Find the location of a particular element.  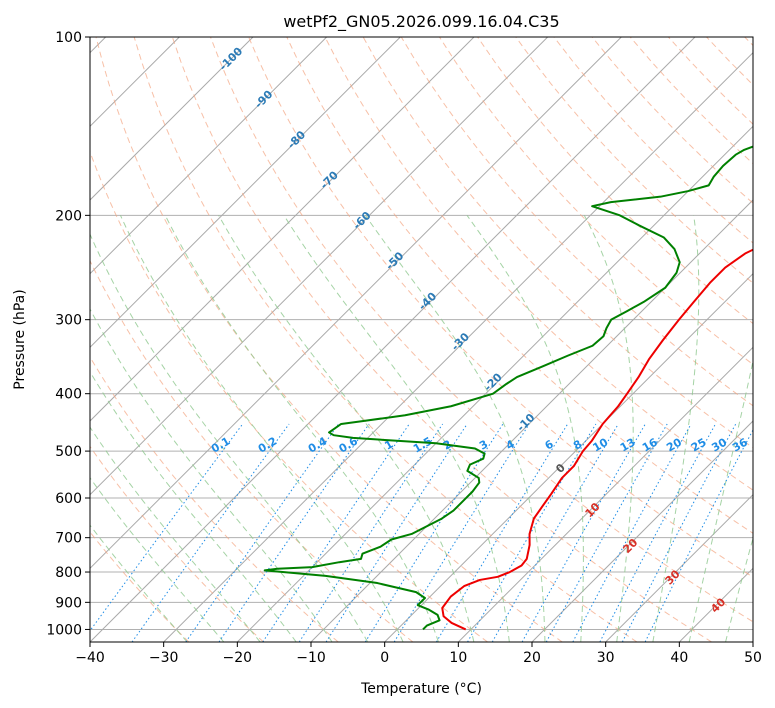

x-tick-label: −10 is located at coordinates (311, 658).